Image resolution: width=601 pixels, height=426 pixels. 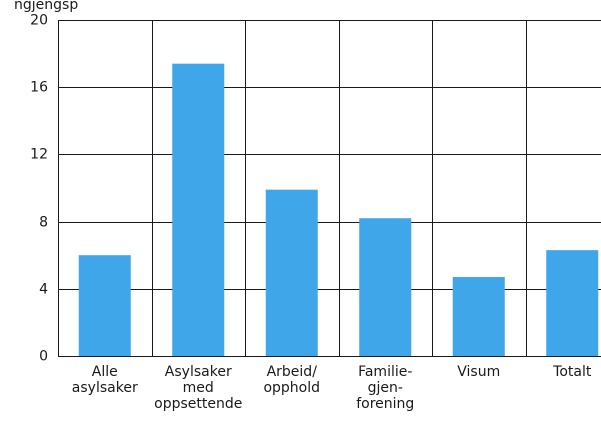 I want to click on x-tick-label-line: Arbeid/, so click(x=292, y=372).